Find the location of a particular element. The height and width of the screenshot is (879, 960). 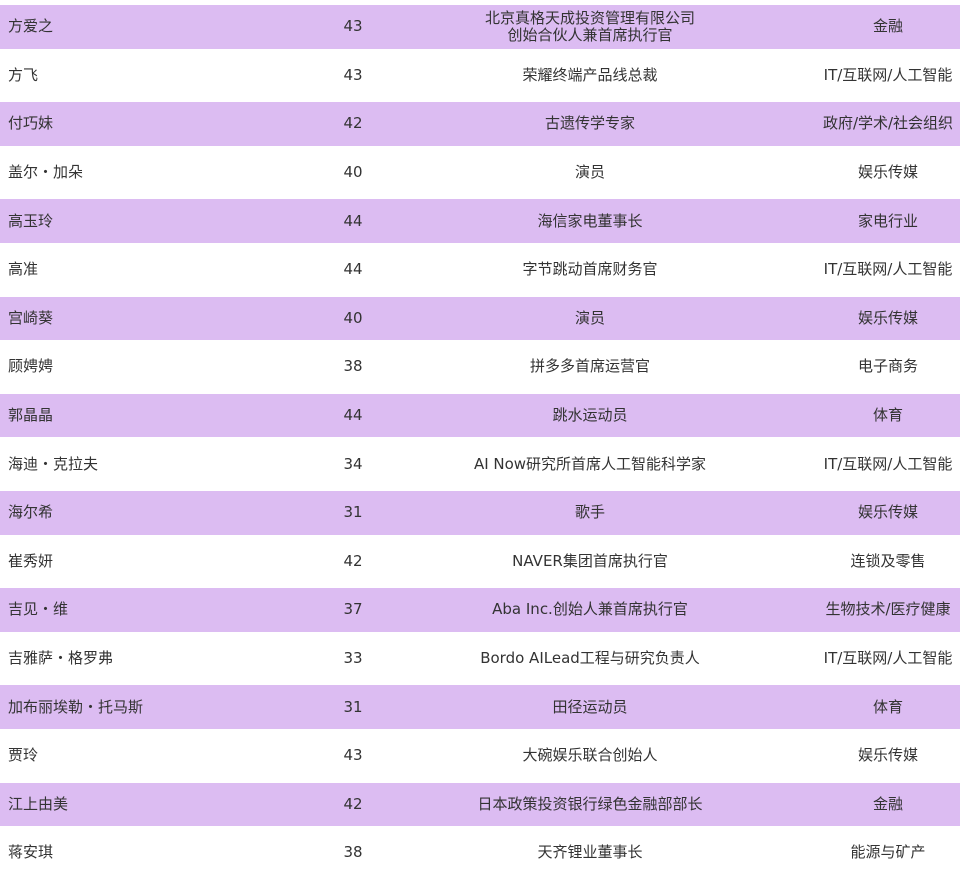

name-cell: 付巧妹 is located at coordinates (31, 123).